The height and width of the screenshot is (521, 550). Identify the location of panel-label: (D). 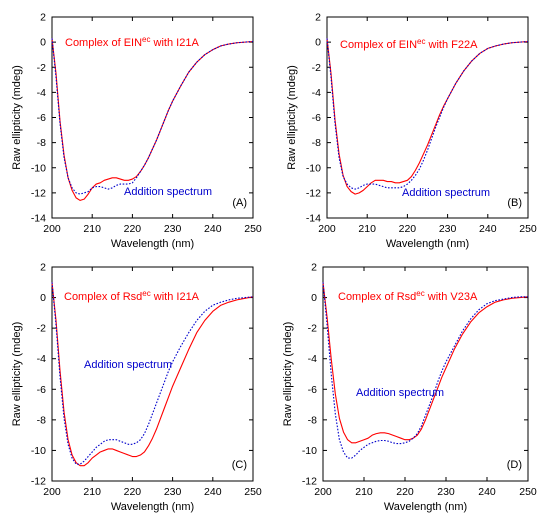
(514, 465).